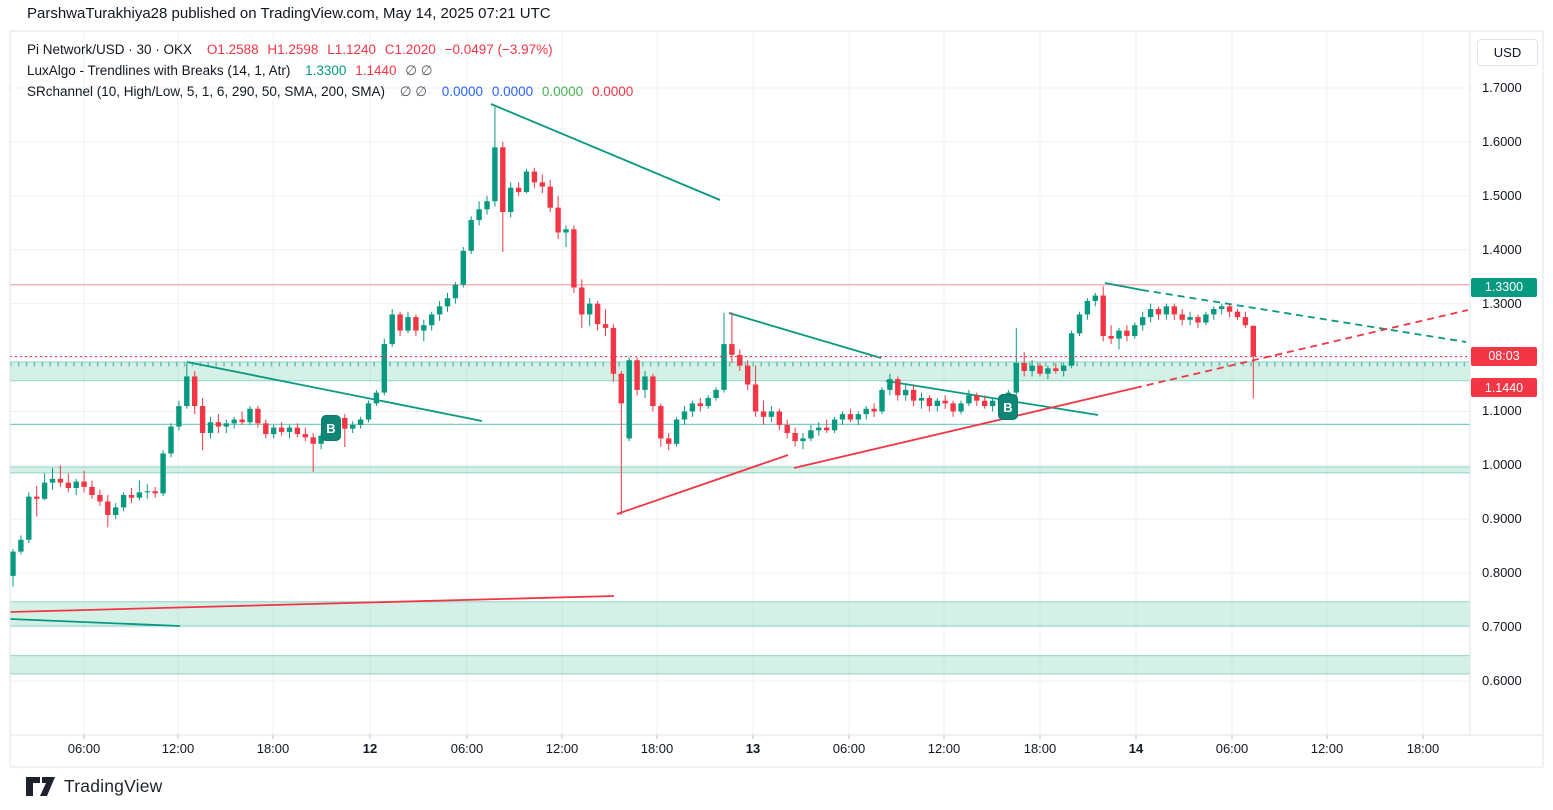  I want to click on ohlc-low: L1.1240, so click(351, 49).